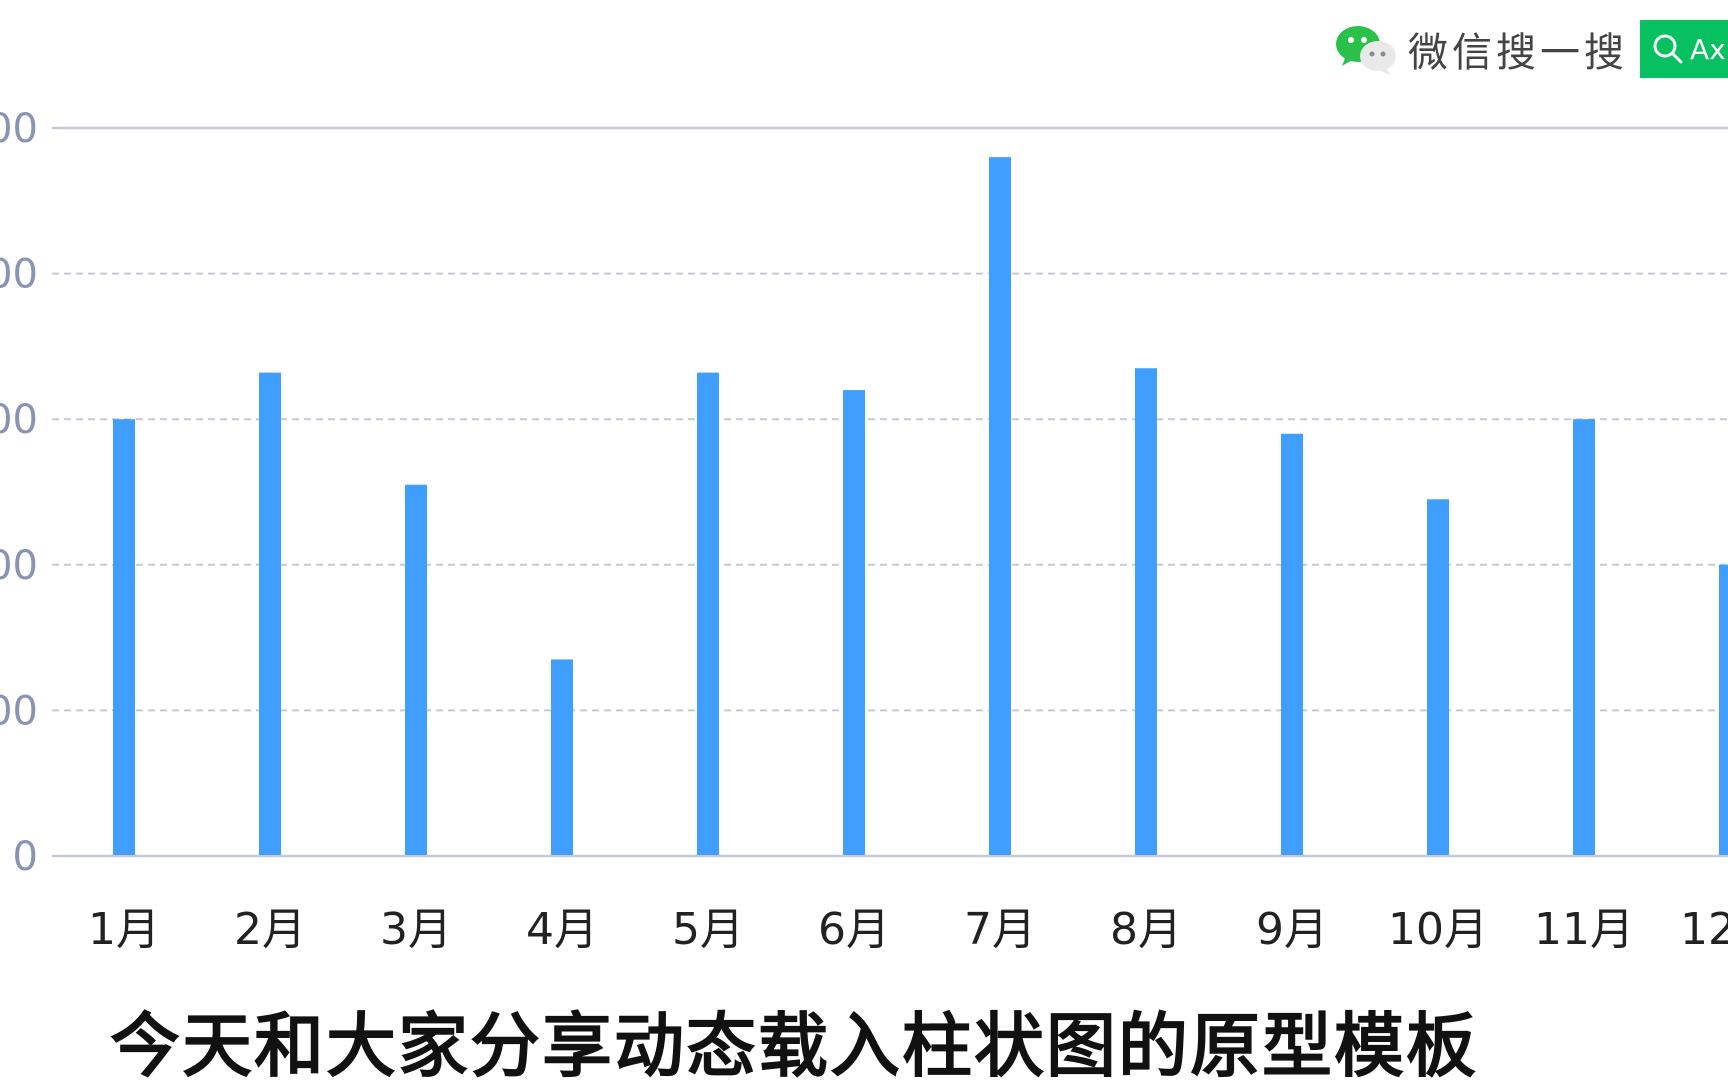 Image resolution: width=1728 pixels, height=1091 pixels. What do you see at coordinates (1704, 929) in the screenshot?
I see `x-tick-label: 12月` at bounding box center [1704, 929].